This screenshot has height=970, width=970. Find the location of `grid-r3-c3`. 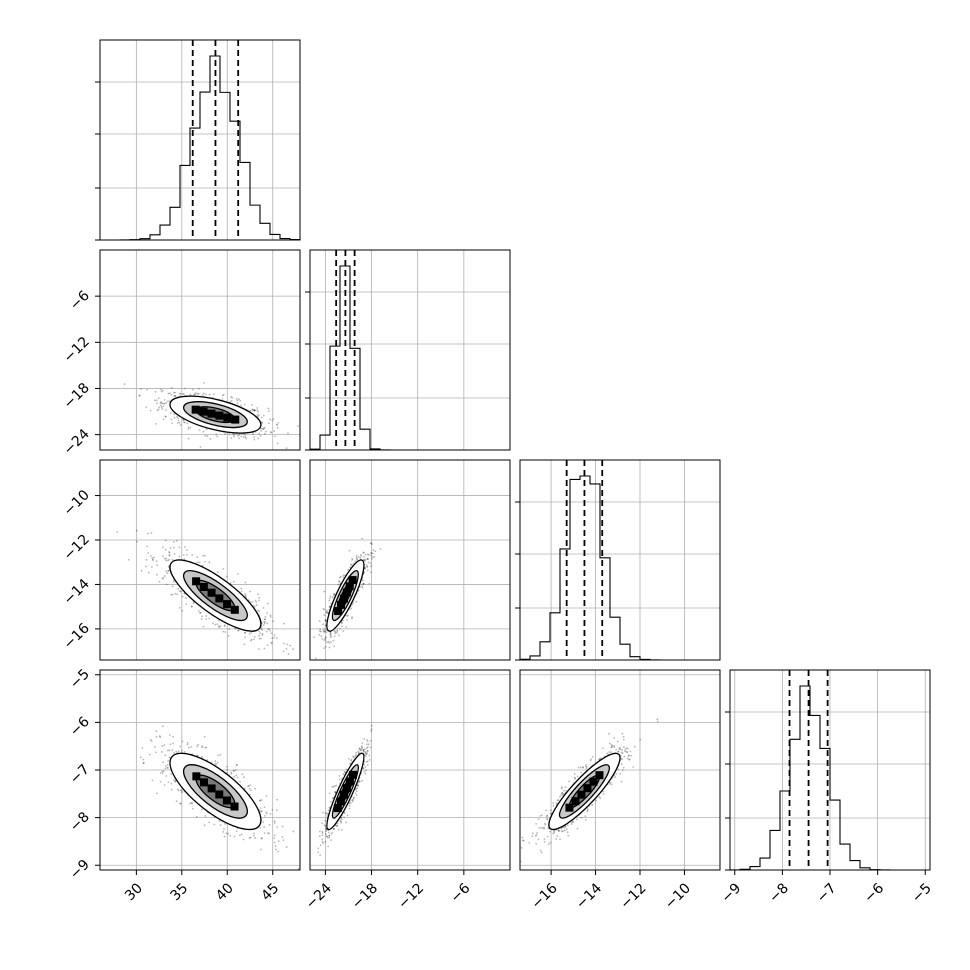

grid-r3-c3 is located at coordinates (830, 770).